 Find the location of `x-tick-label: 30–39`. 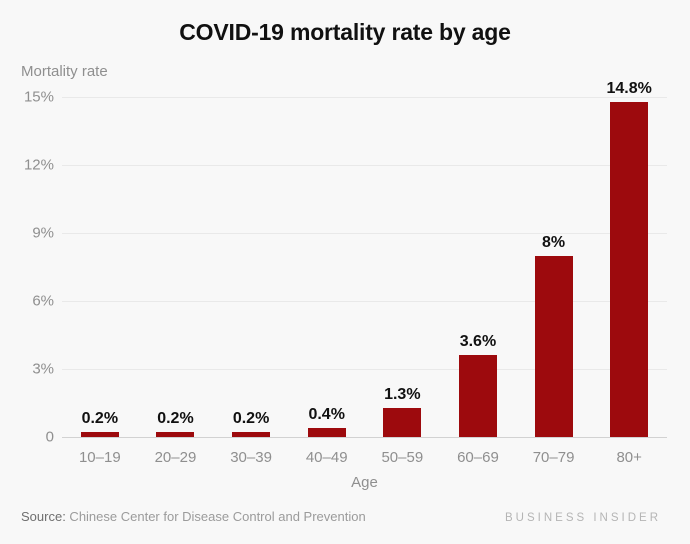

x-tick-label: 30–39 is located at coordinates (251, 457).